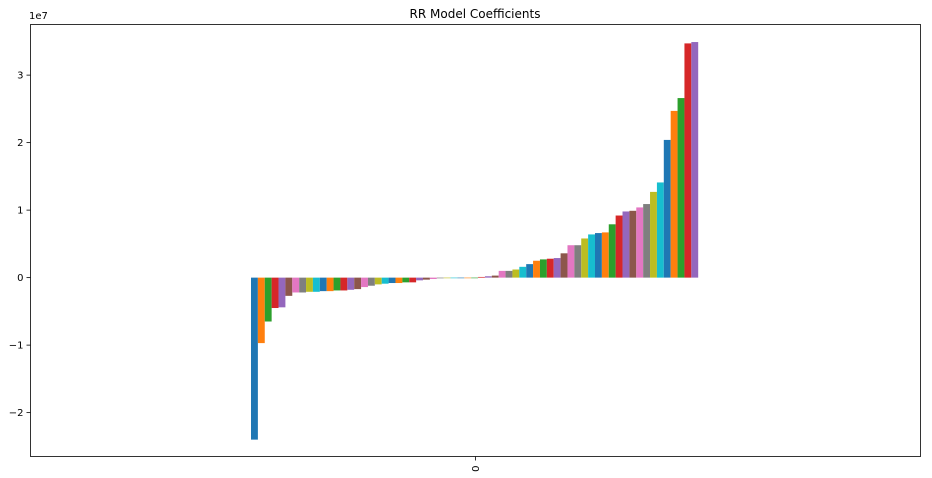 The height and width of the screenshot is (478, 932). I want to click on y-tick-label: 2, so click(20, 143).